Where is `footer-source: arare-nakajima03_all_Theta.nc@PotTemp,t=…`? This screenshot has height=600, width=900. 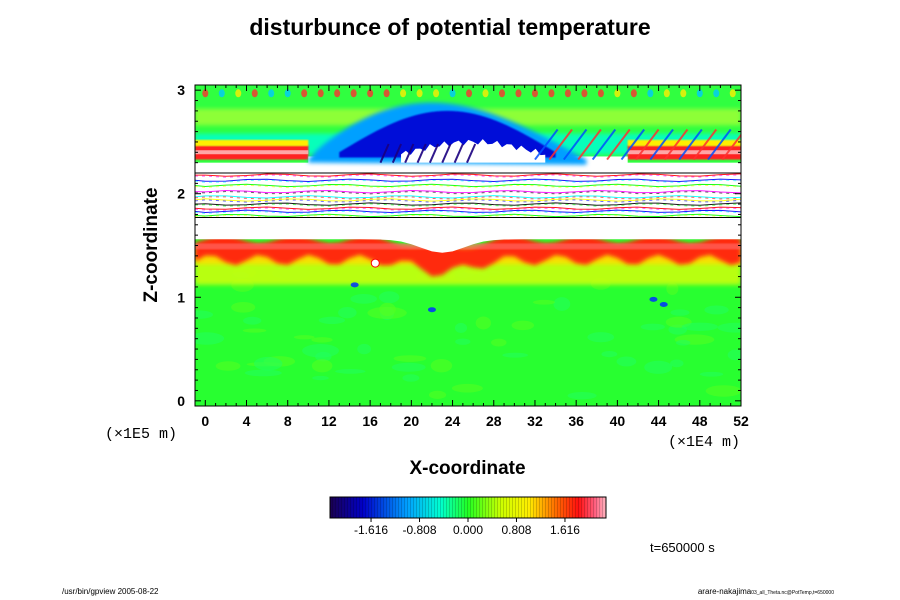 footer-source: arare-nakajima03_all_Theta.nc@PotTemp,t=… is located at coordinates (765, 591).